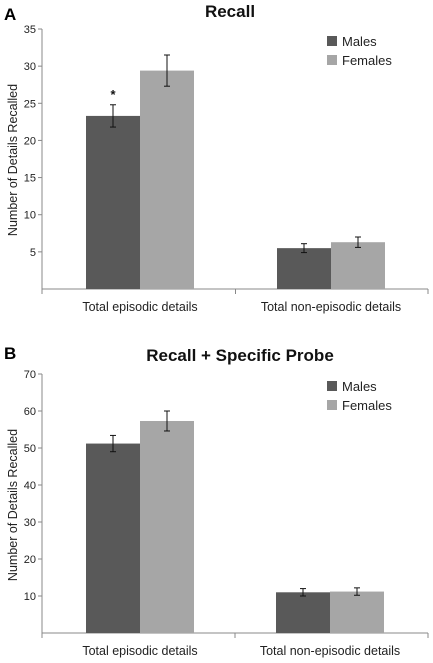 This screenshot has height=663, width=433. What do you see at coordinates (240, 355) in the screenshot?
I see `panel-b-title: Recall + Specific Probe` at bounding box center [240, 355].